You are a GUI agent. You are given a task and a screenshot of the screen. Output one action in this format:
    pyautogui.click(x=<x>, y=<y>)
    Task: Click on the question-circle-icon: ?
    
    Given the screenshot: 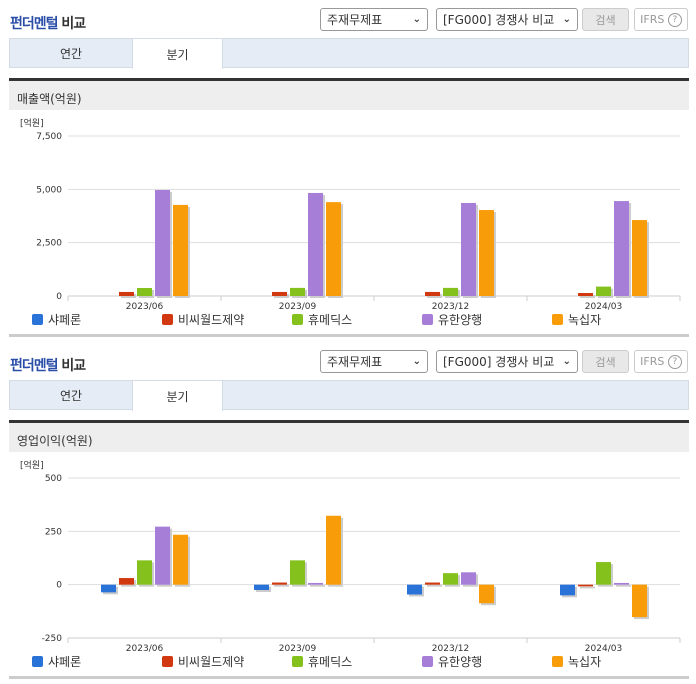 What is the action you would take?
    pyautogui.click(x=674, y=19)
    